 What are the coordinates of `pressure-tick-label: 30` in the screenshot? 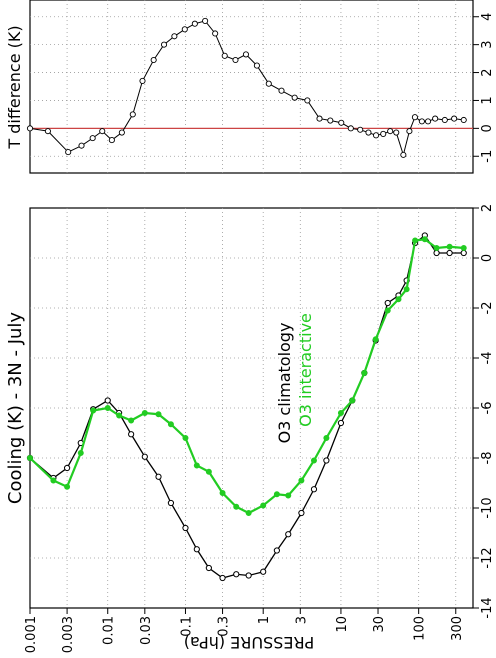 It's located at (379, 624).